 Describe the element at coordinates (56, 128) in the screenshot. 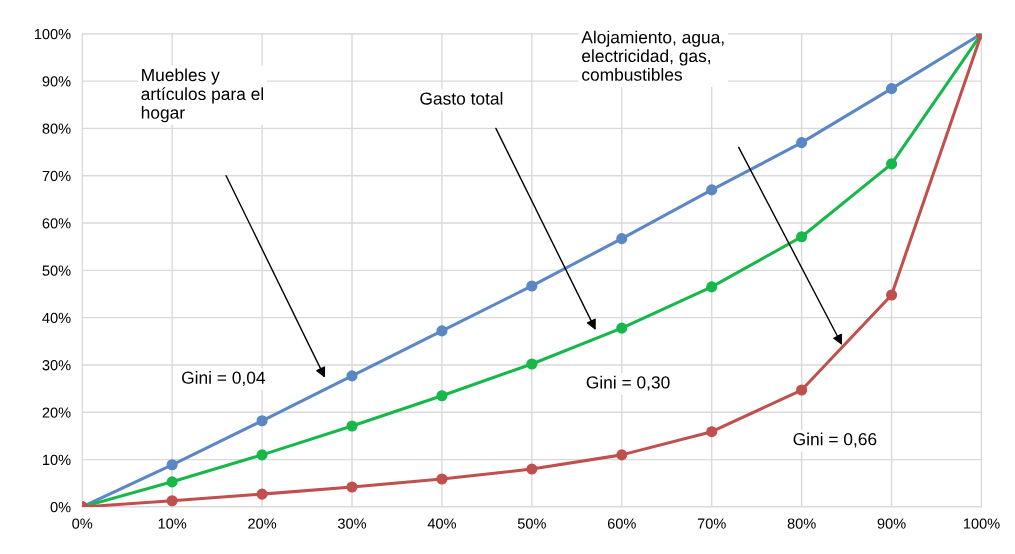

I see `y-tick-label: 80%` at that location.